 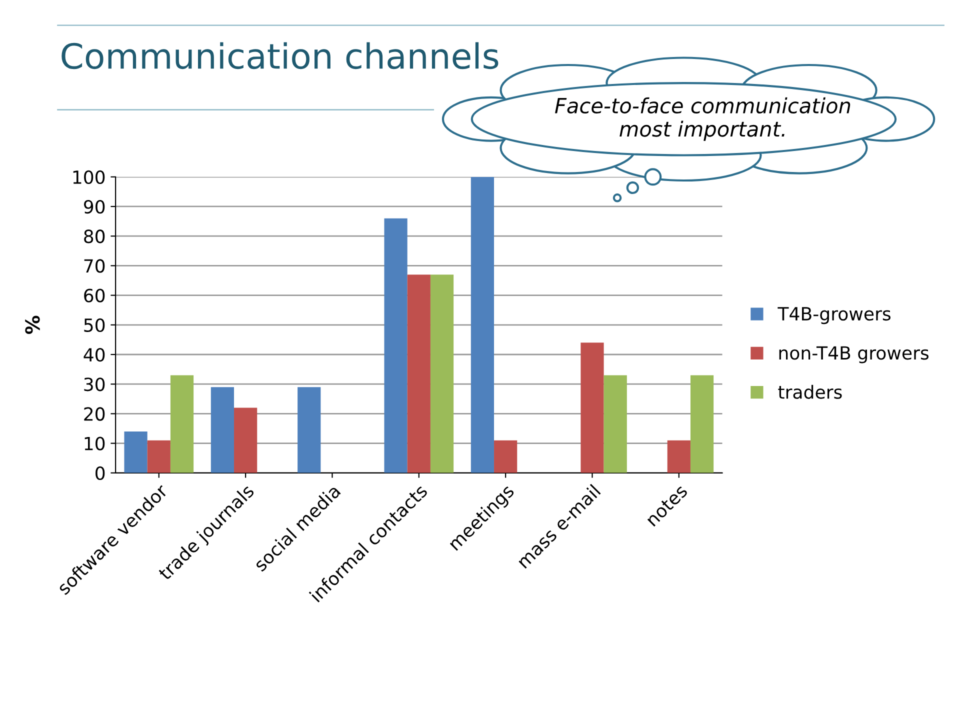 I want to click on y-tick-label: 20, so click(x=94, y=414).